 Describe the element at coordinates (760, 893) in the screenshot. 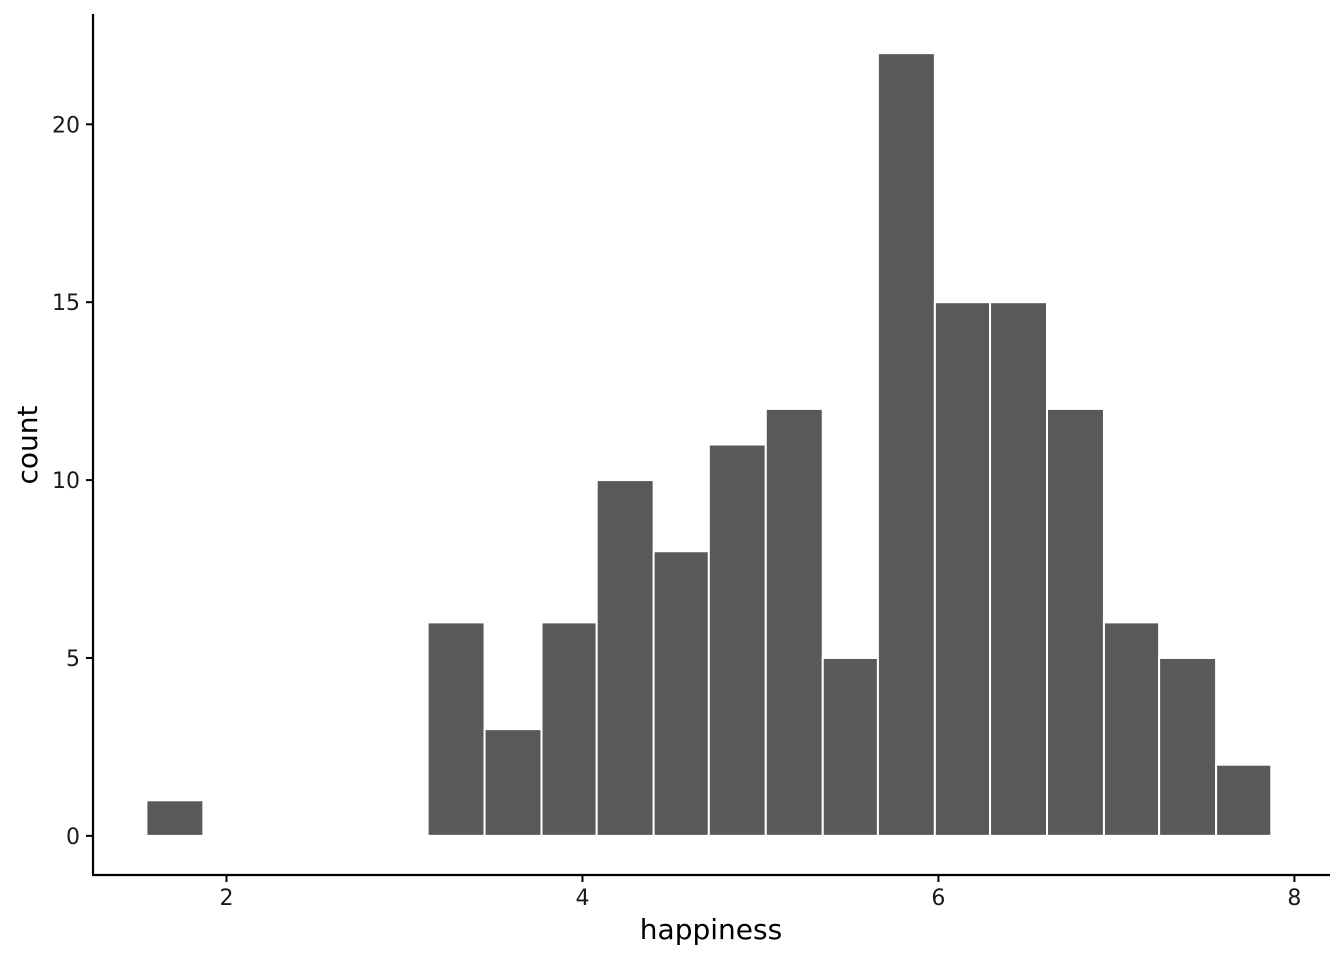

I see `x-axis-ticks: 2 4 6 8` at that location.